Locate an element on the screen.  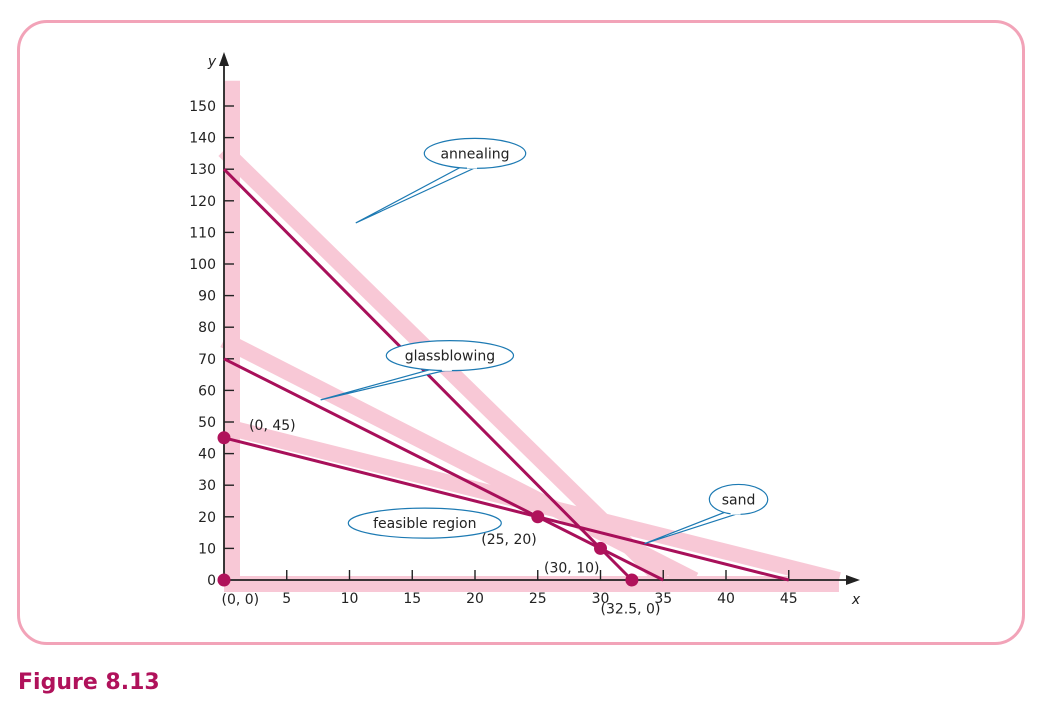
line-sand is located at coordinates (506, 509).